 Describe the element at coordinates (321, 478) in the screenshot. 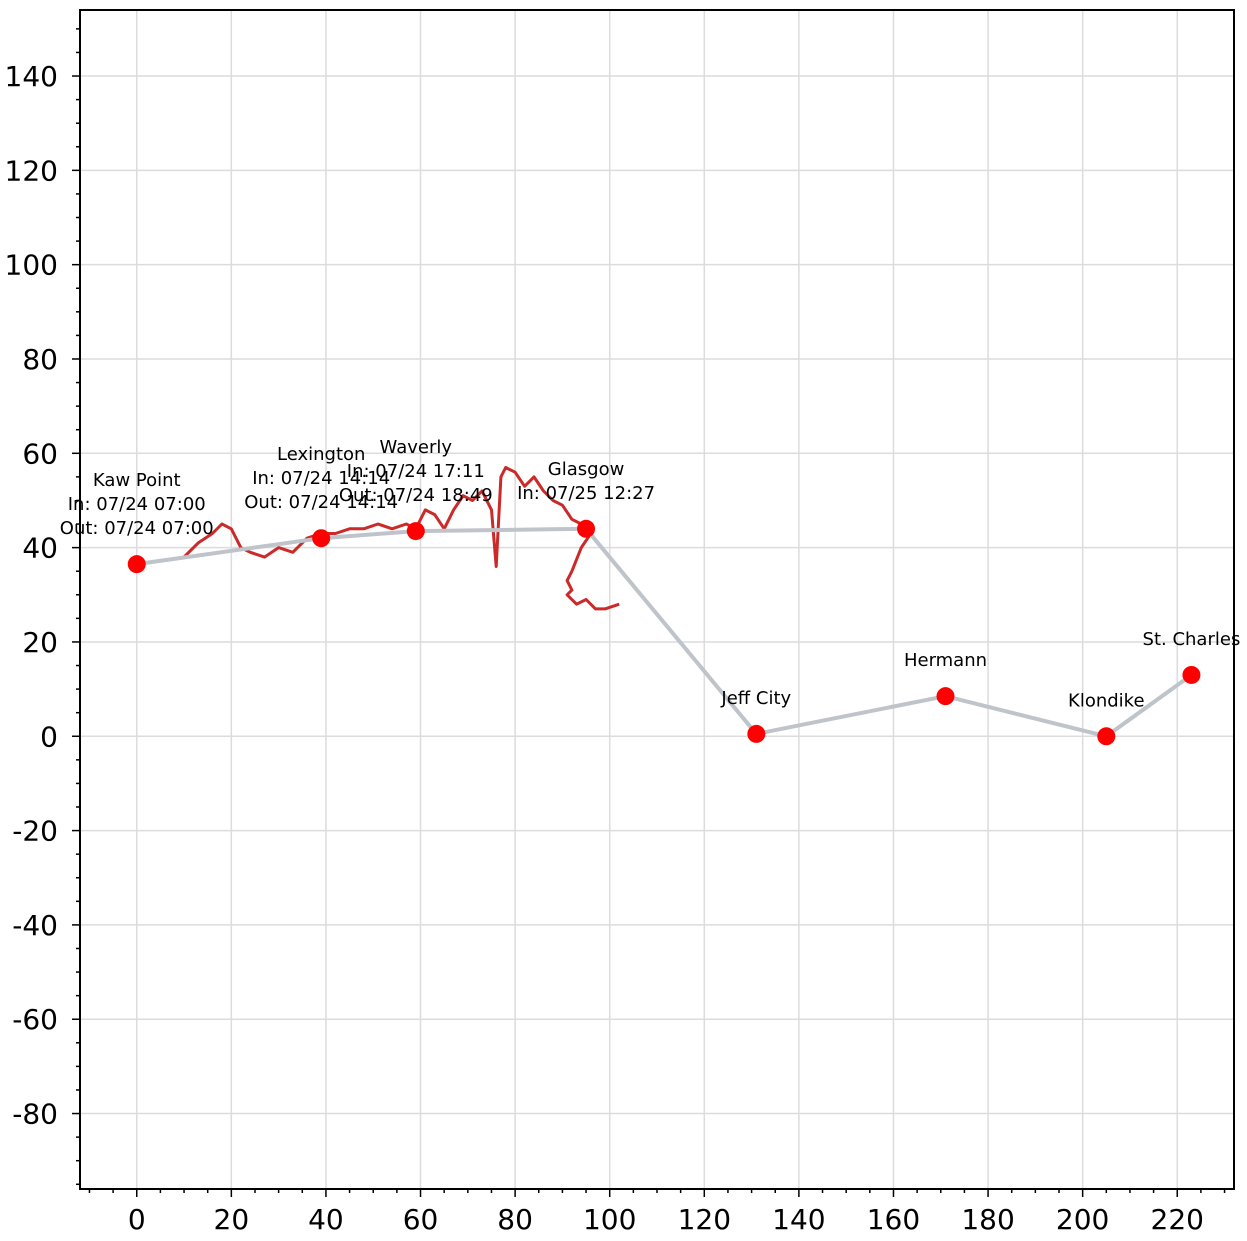

I see `point-label-line: In: 07/24 14:14` at that location.